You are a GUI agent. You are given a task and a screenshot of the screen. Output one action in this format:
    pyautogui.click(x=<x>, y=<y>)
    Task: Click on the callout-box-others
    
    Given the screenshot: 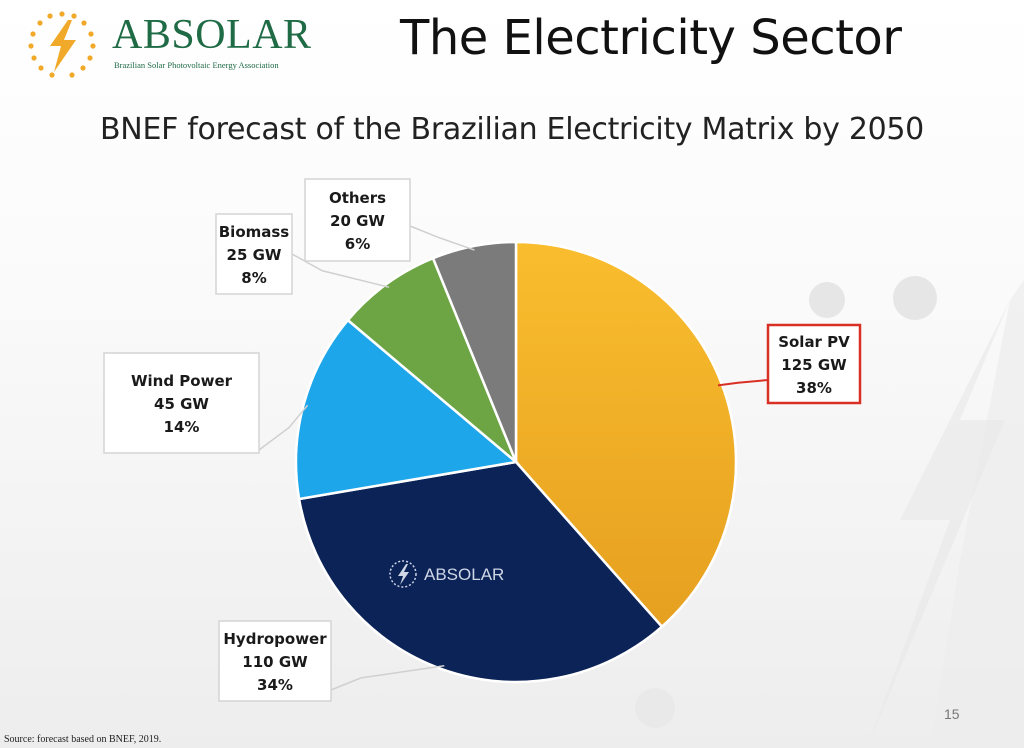 What is the action you would take?
    pyautogui.click(x=357, y=220)
    